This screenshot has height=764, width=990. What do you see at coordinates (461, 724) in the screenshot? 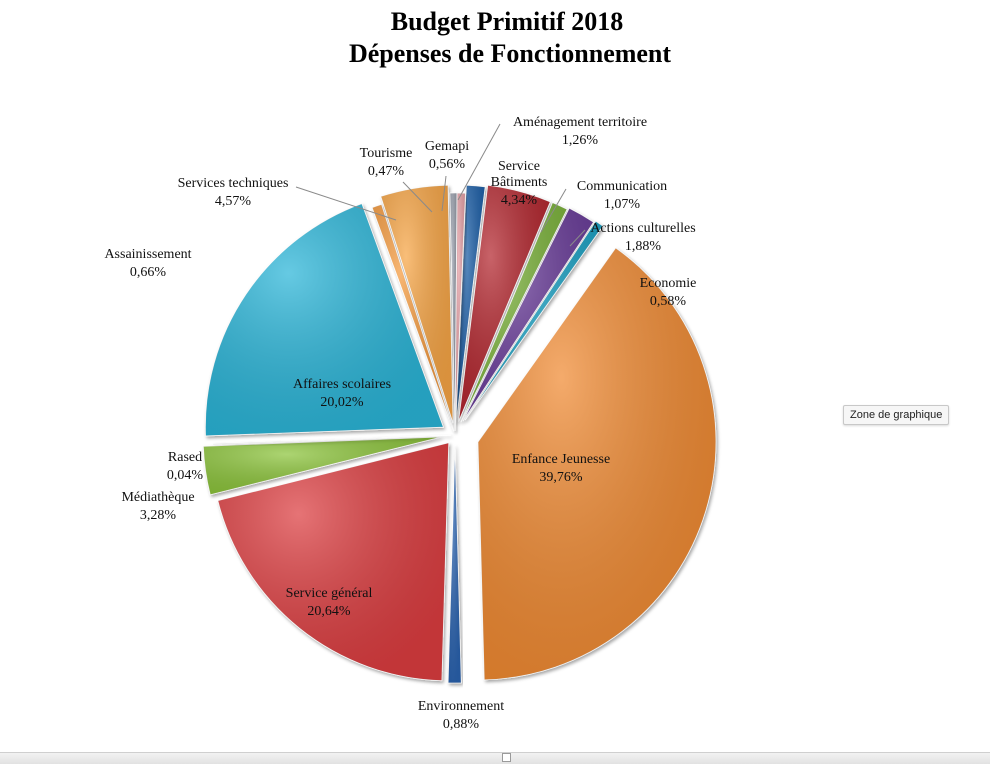
I see `slice-value-environnement: 0,88%` at bounding box center [461, 724].